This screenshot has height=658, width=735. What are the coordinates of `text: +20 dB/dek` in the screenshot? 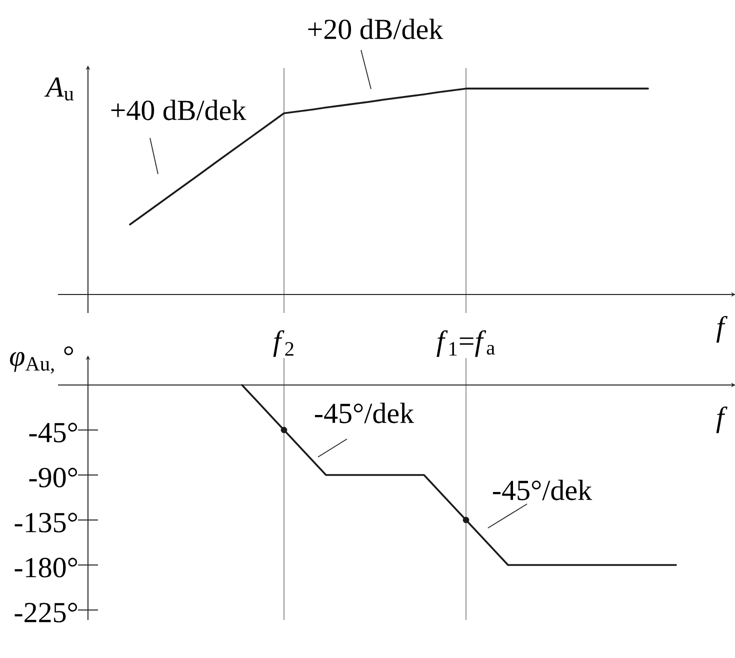 It's located at (376, 29).